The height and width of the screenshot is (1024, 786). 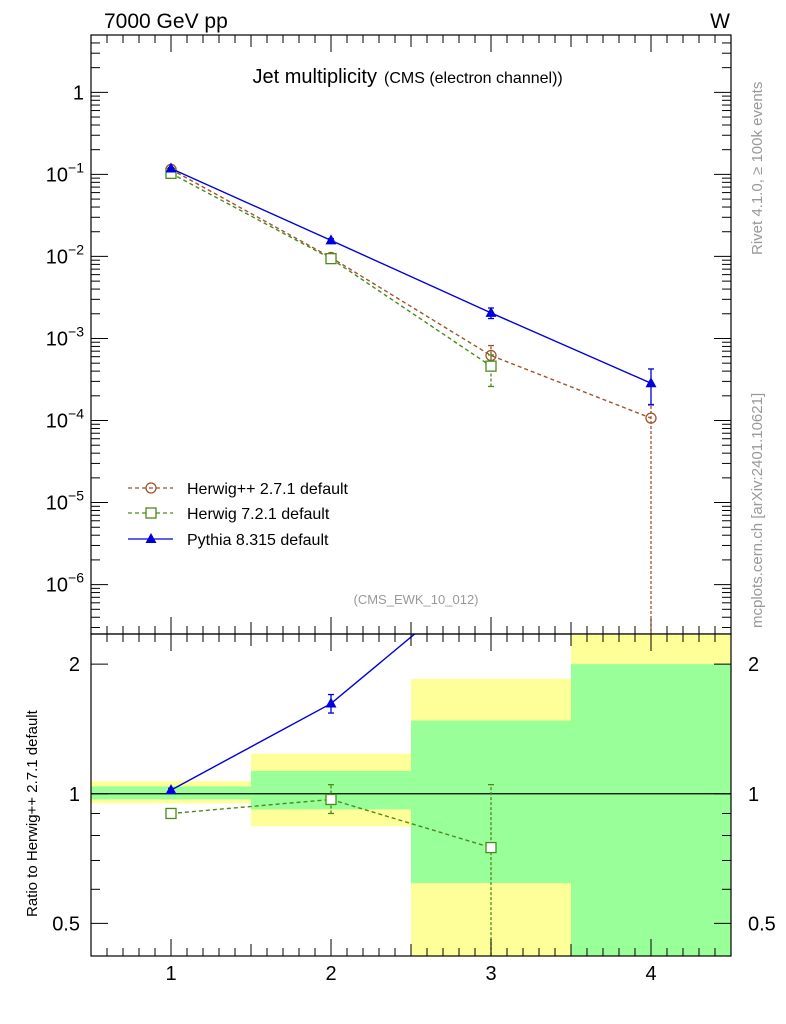 I want to click on main-y-tick-label: 10⁻⁴, so click(x=65, y=419).